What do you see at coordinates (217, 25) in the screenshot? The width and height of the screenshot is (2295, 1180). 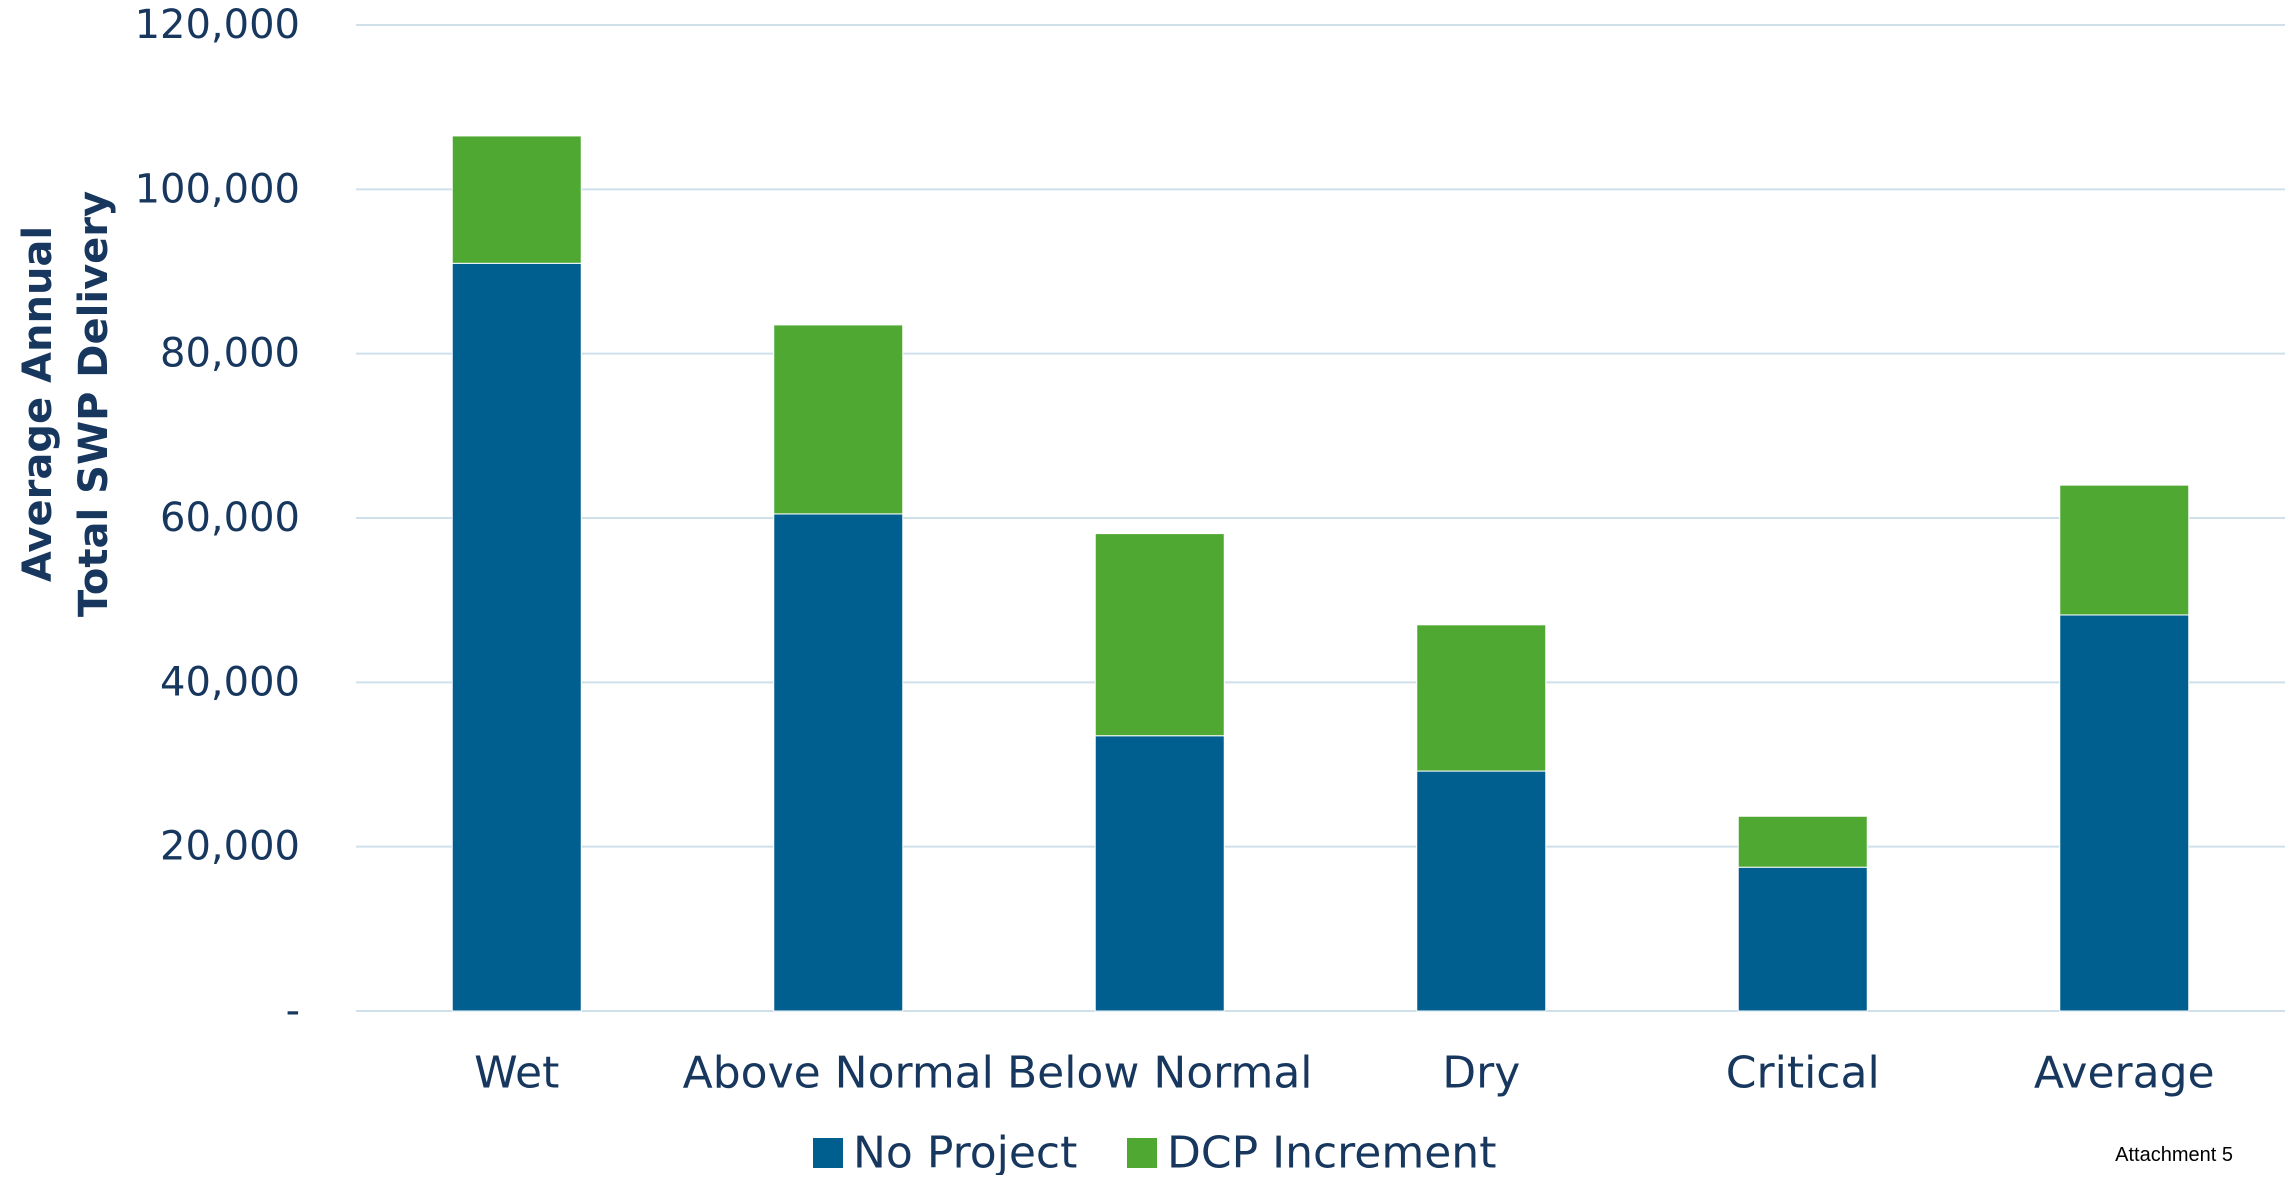 I see `y-tick-label: 120,000` at bounding box center [217, 25].